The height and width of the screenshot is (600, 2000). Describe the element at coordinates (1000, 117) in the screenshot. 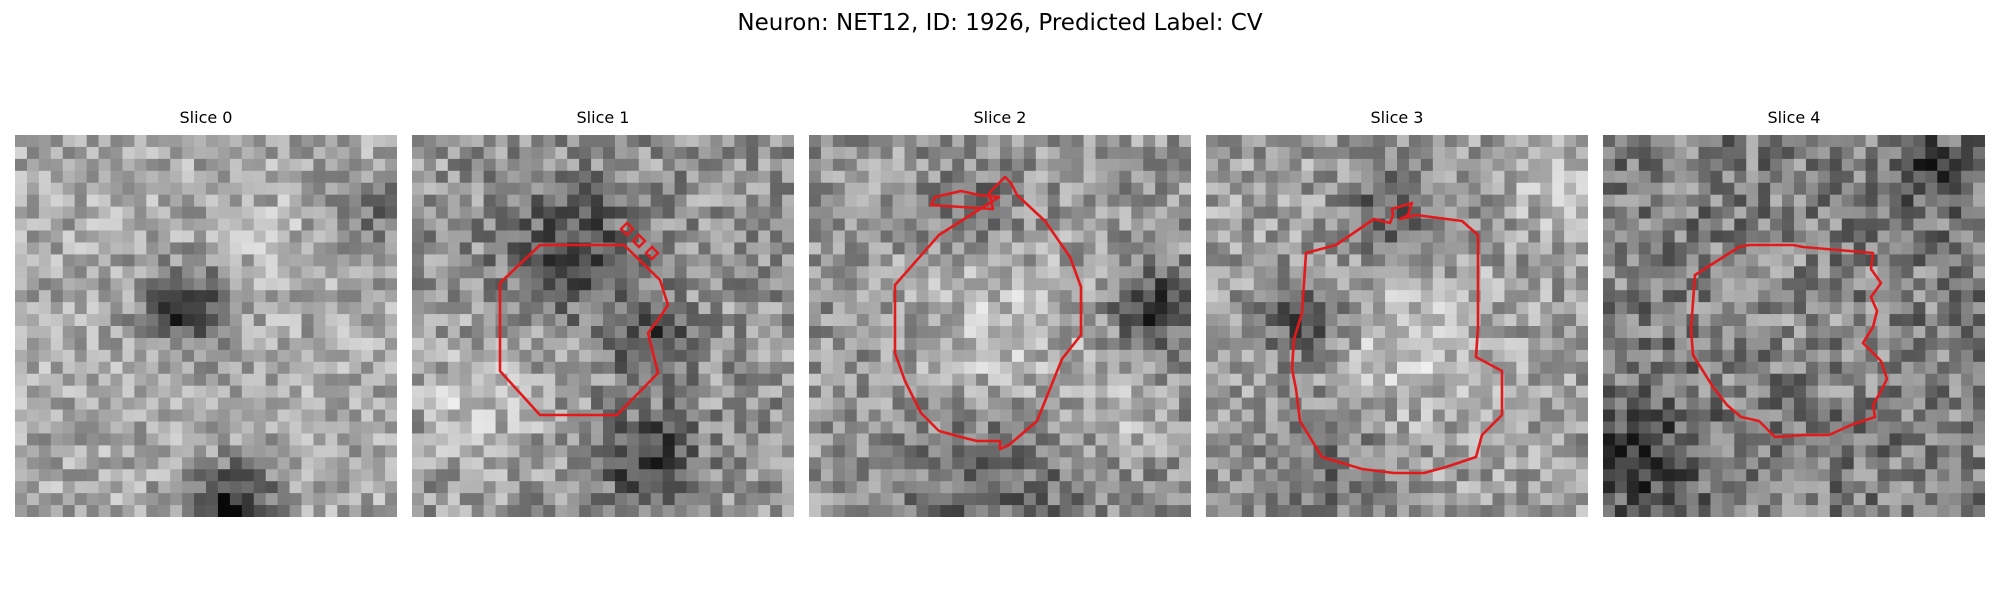

I see `slice-title: Slice 2` at that location.